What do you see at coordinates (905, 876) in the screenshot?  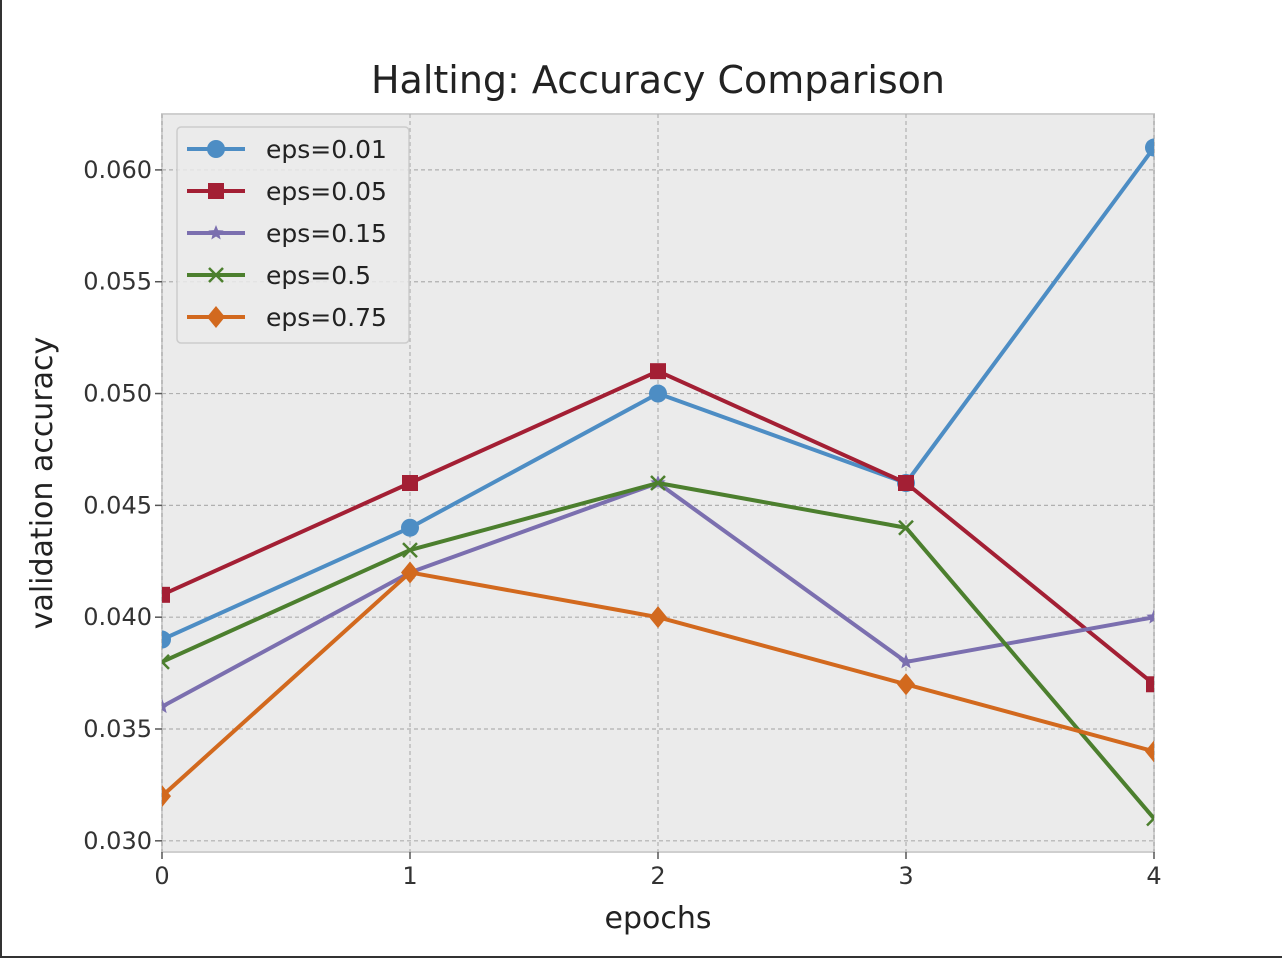 I see `x-tick-label: 3` at bounding box center [905, 876].